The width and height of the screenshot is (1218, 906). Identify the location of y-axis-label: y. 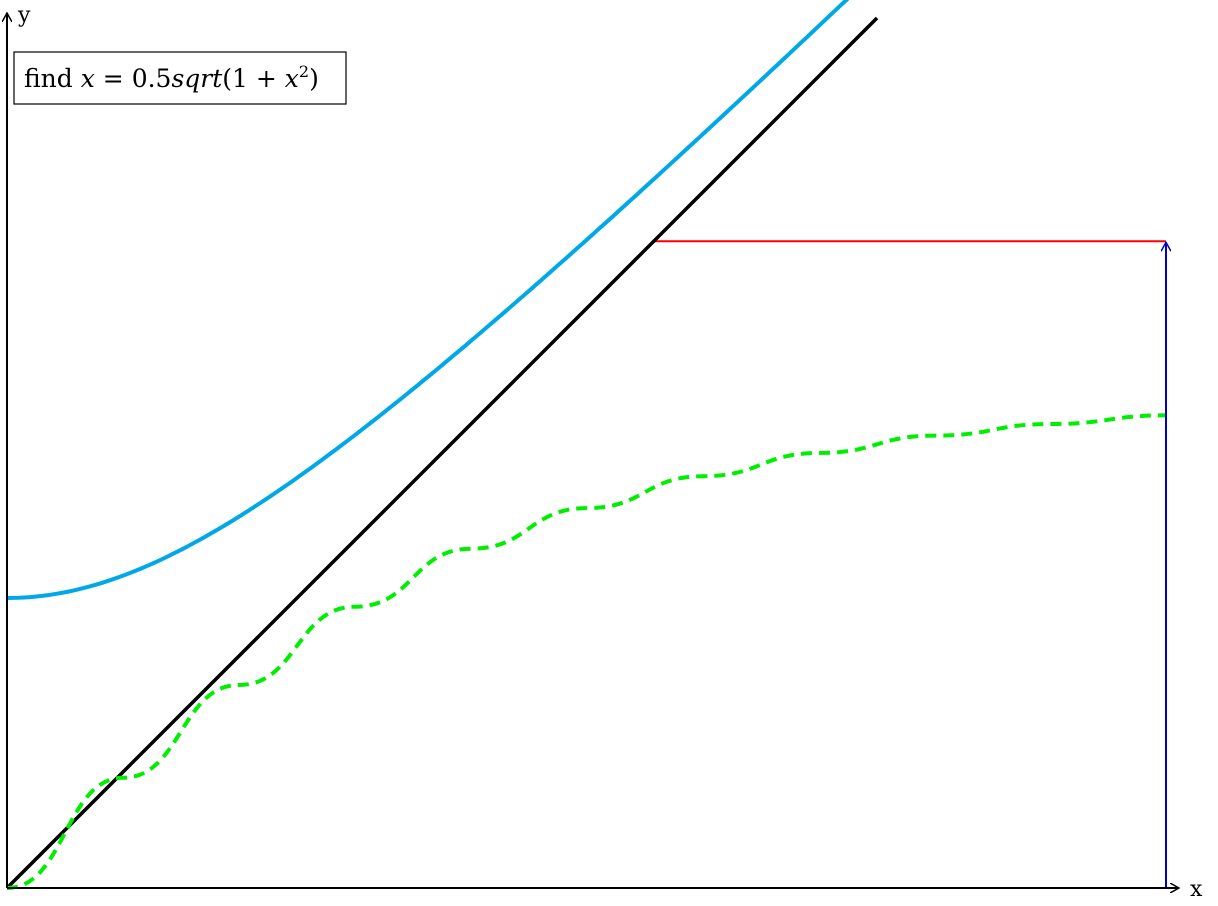
(24, 15).